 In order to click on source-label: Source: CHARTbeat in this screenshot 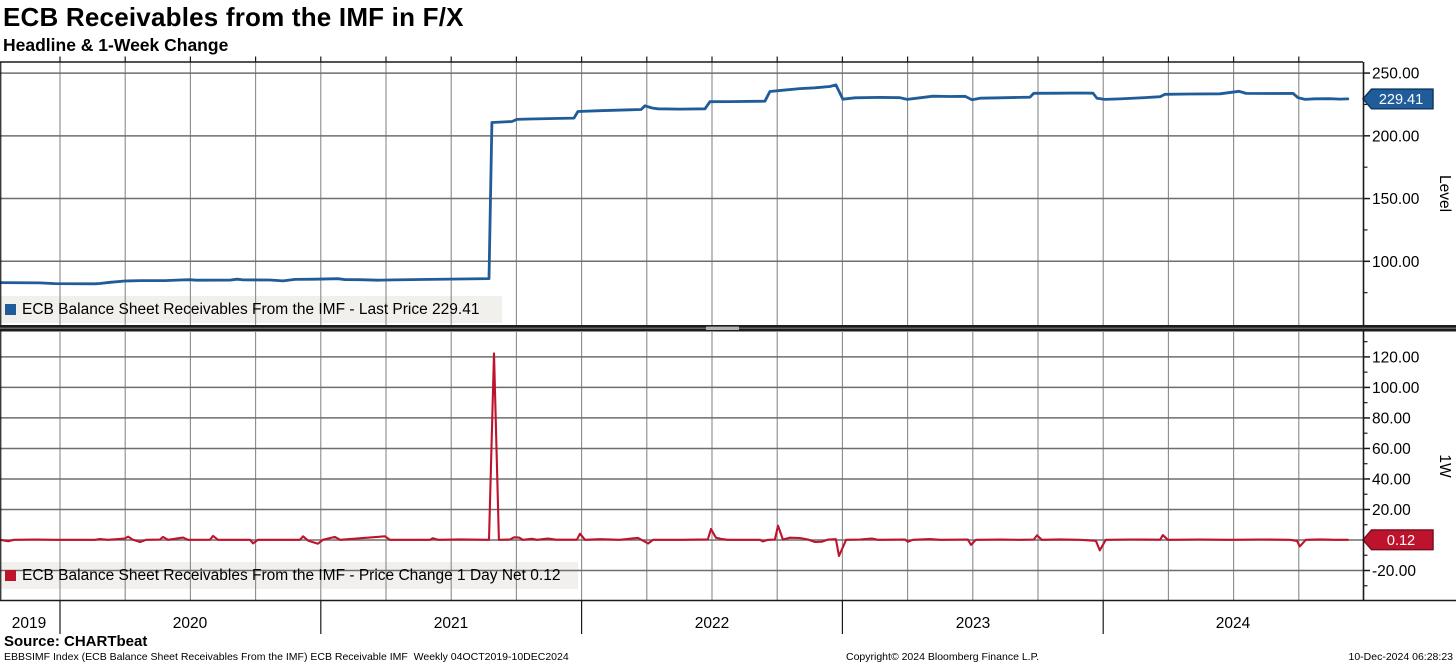, I will do `click(76, 641)`.